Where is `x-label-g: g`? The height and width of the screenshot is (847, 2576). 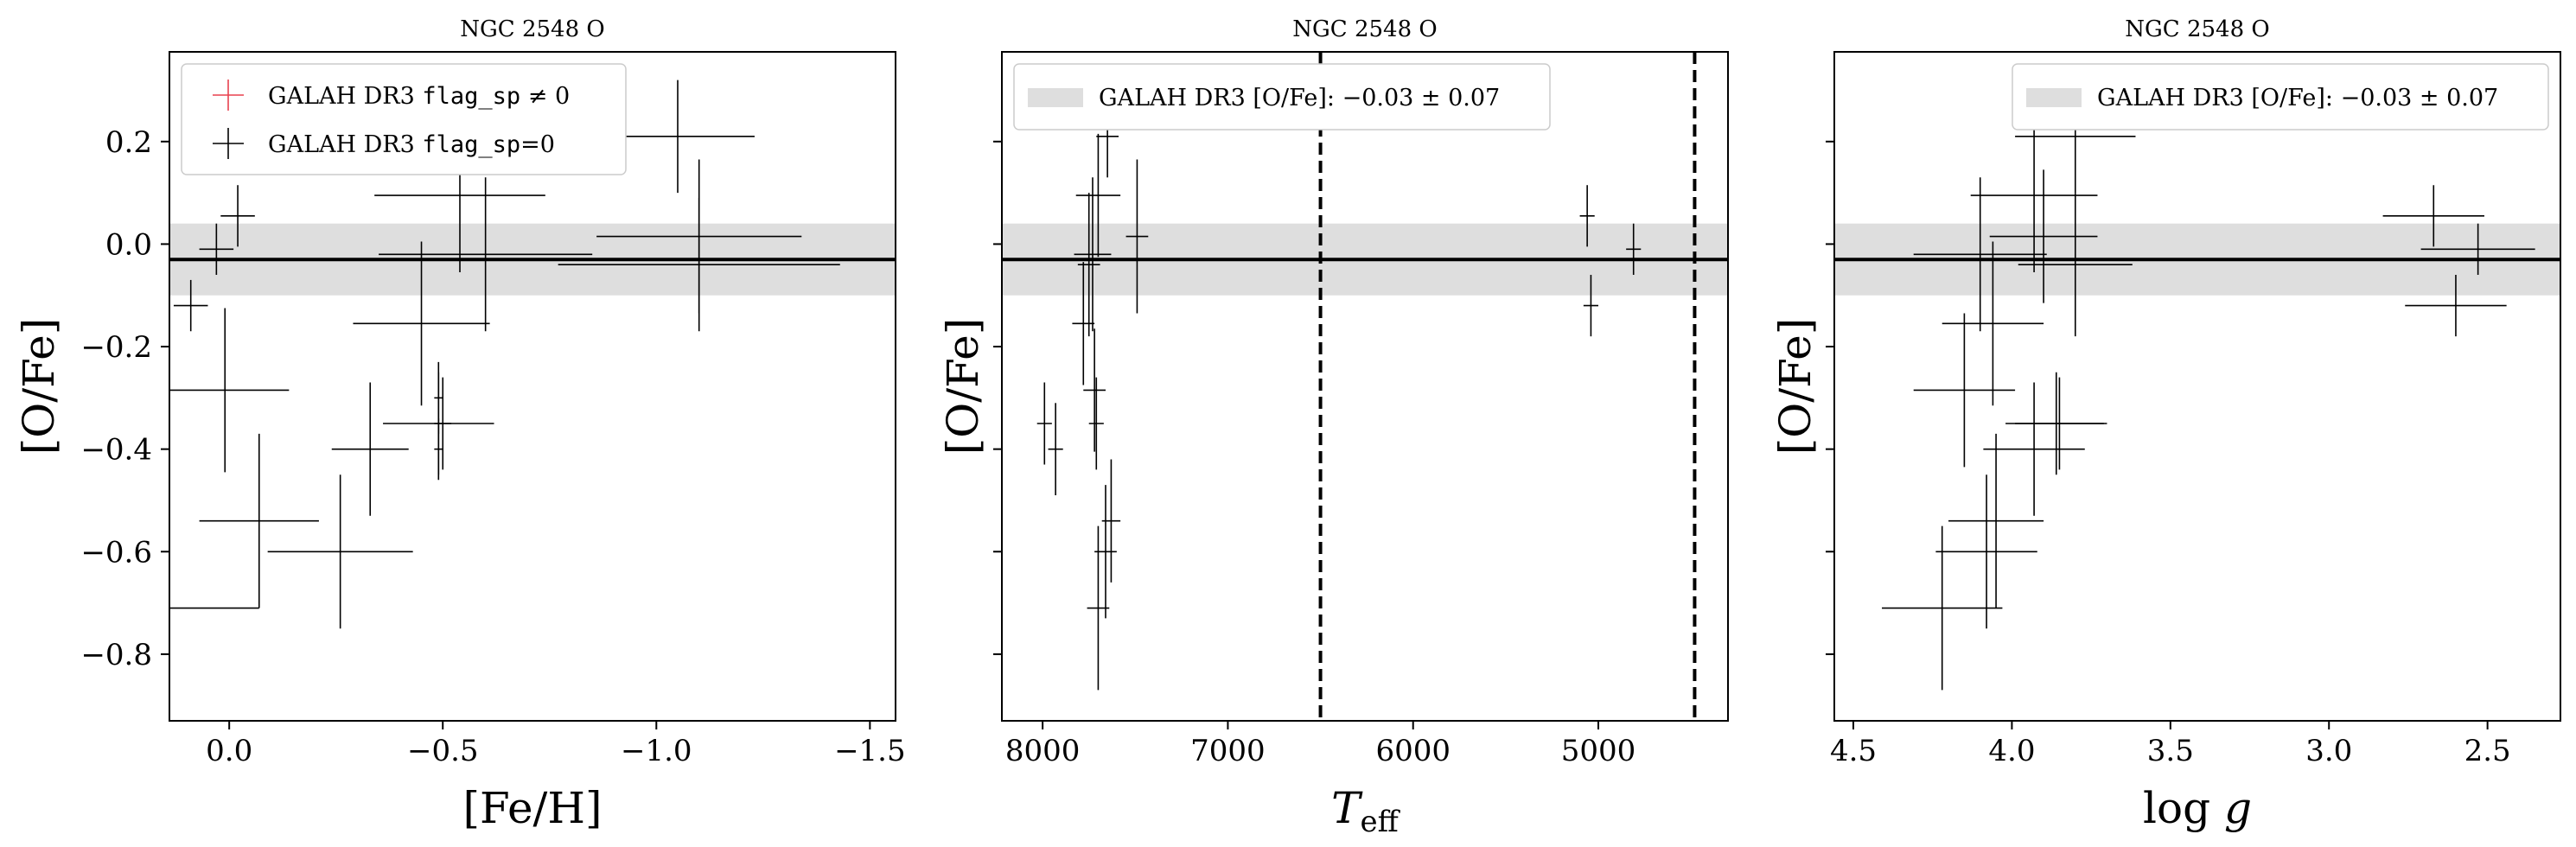 x-label-g: g is located at coordinates (2238, 808).